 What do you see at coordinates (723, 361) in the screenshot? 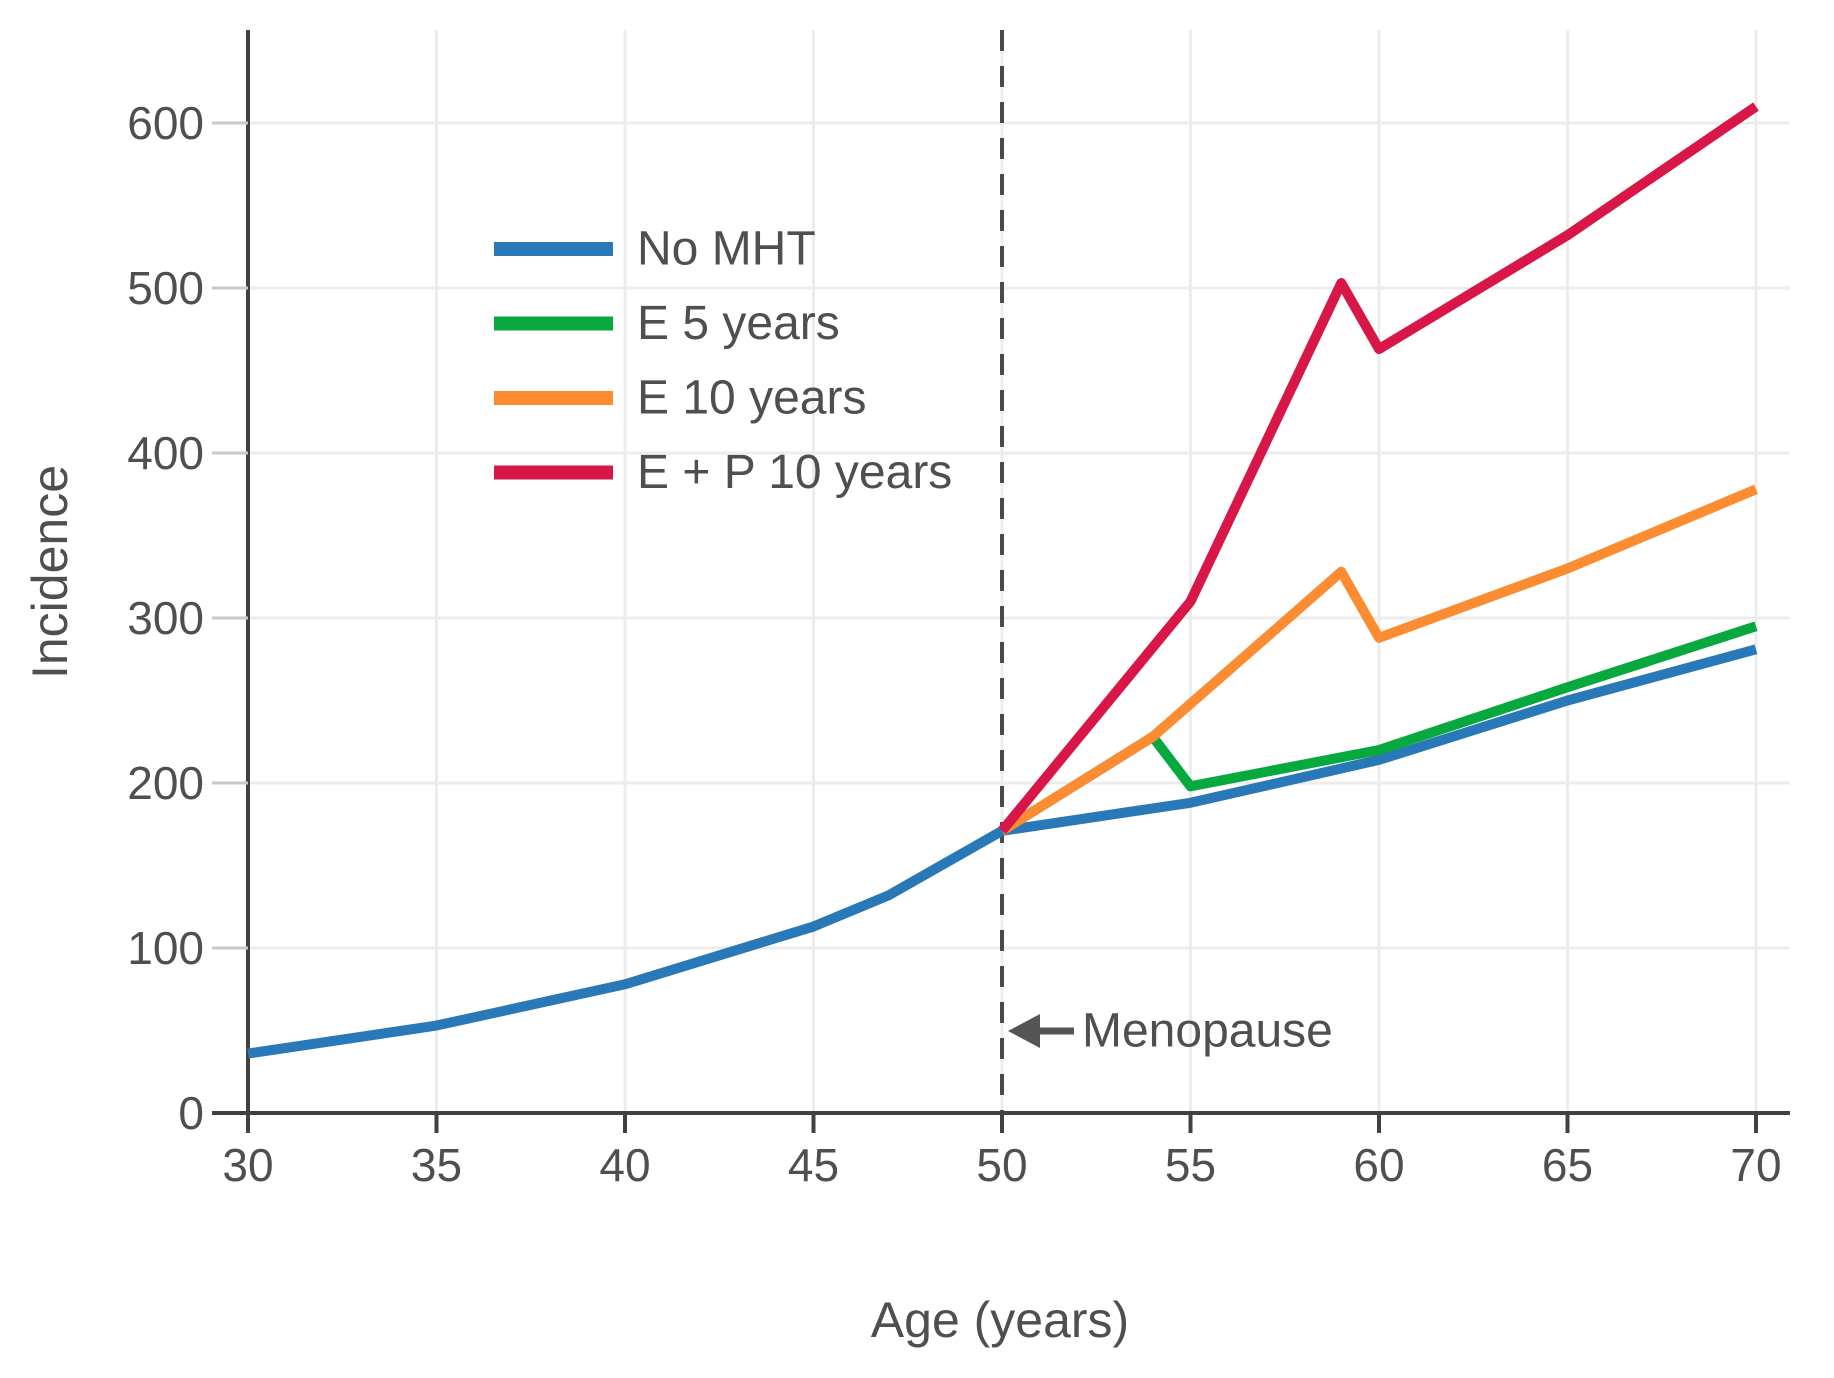
I see `legend: No MHT E 5 years E 10 years E + P 10 years` at bounding box center [723, 361].